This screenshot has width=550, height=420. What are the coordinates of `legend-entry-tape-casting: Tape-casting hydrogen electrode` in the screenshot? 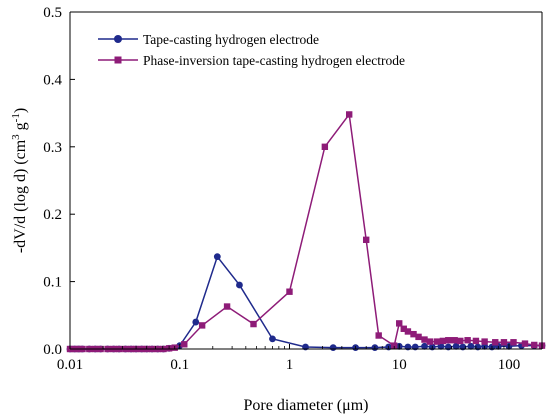 It's located at (208, 39).